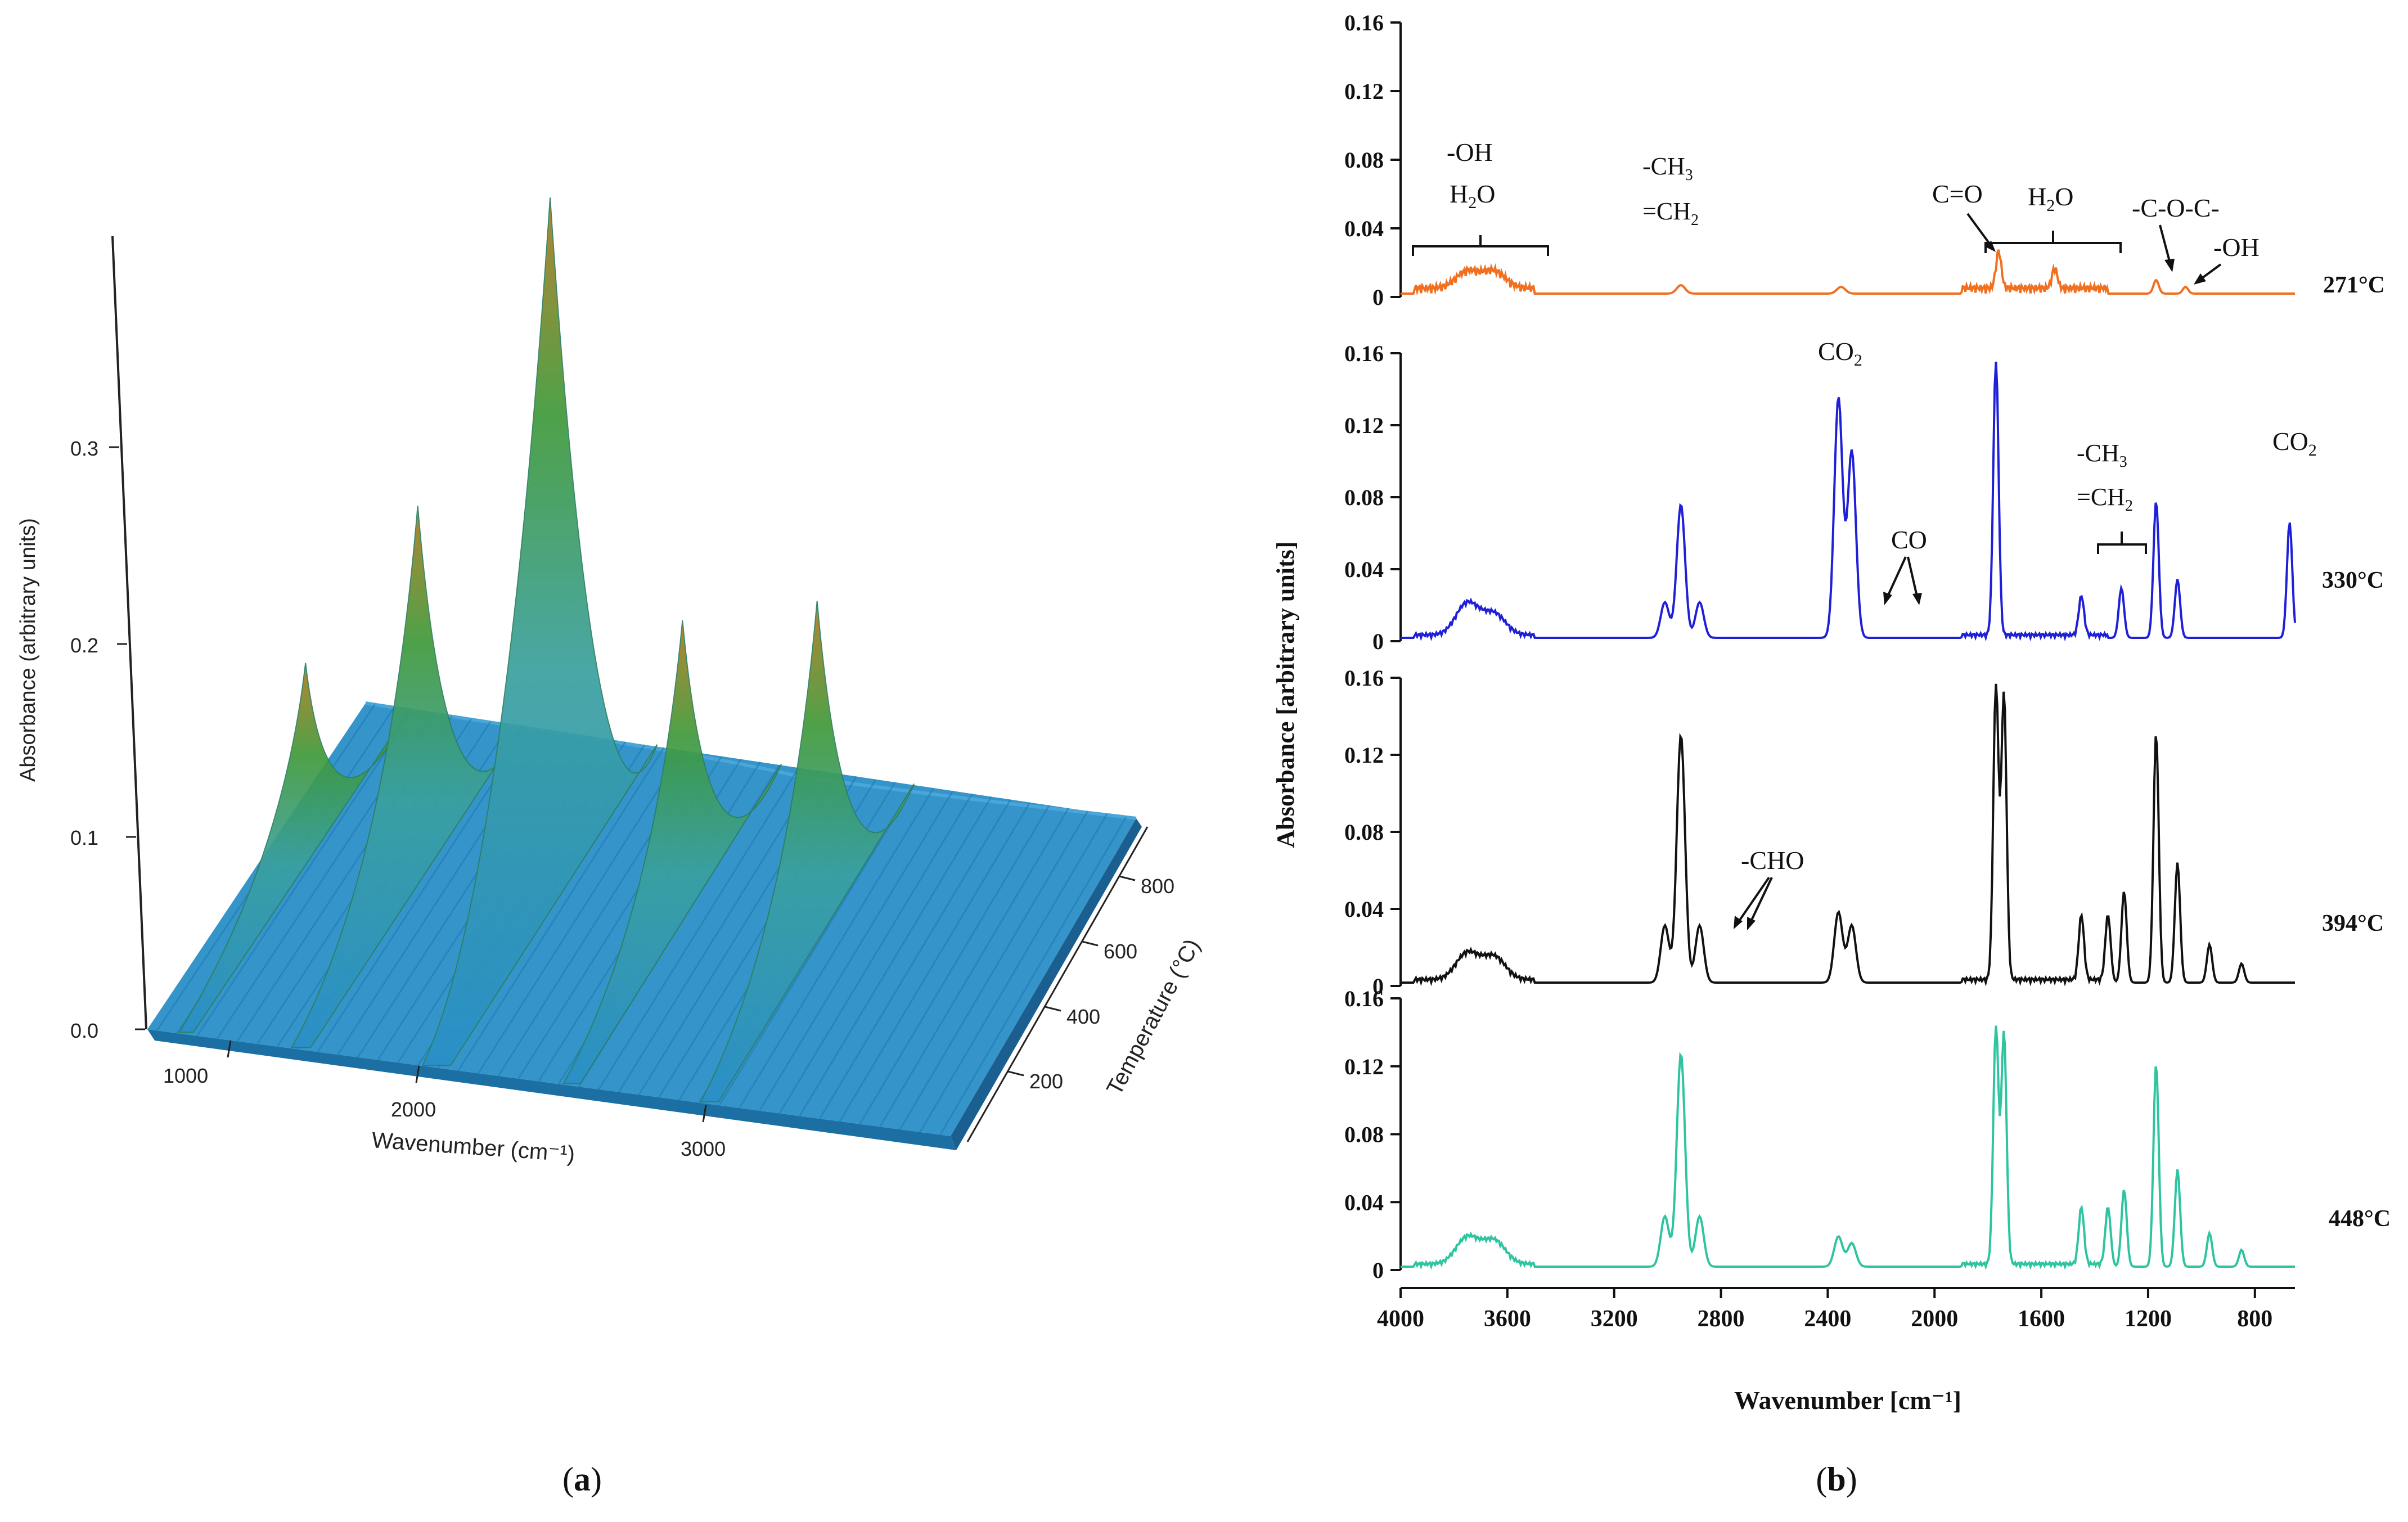 The image size is (2408, 1522). Describe the element at coordinates (1836, 1479) in the screenshot. I see `panel-b-caption: (b)` at that location.